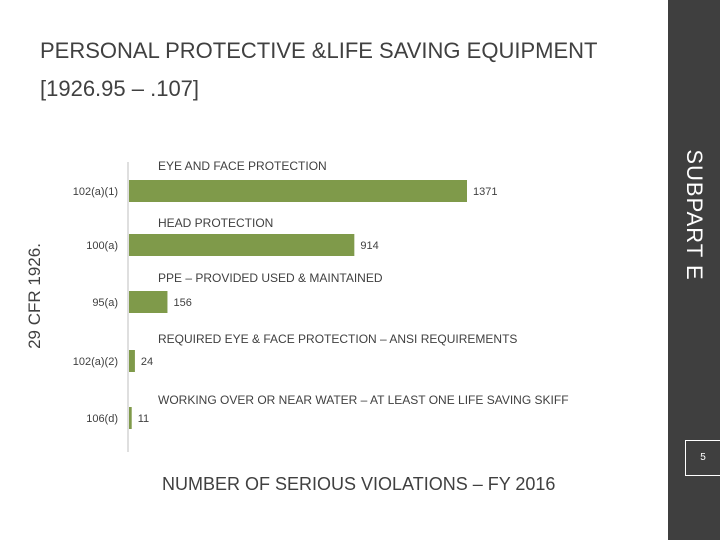 The height and width of the screenshot is (540, 720). What do you see at coordinates (215, 223) in the screenshot?
I see `bar-description-1: HEAD PROTECTION` at bounding box center [215, 223].